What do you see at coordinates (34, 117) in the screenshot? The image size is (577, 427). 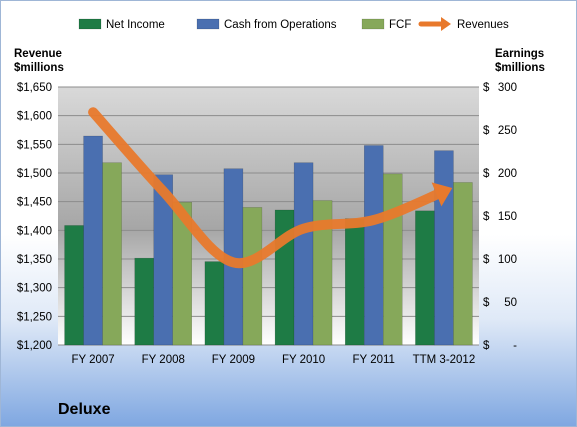 I see `left-tick-label: $1,600` at bounding box center [34, 117].